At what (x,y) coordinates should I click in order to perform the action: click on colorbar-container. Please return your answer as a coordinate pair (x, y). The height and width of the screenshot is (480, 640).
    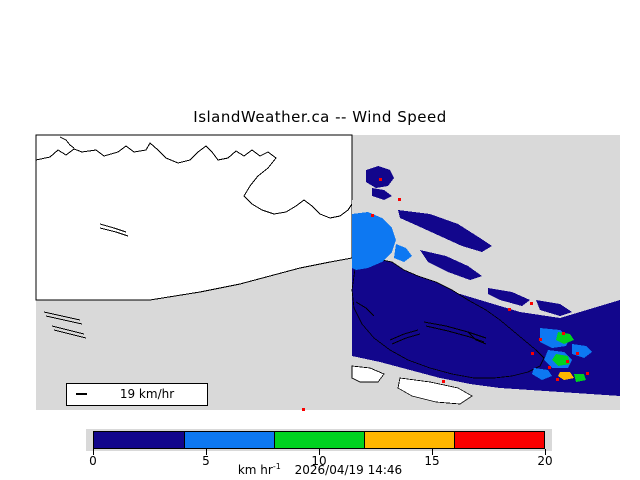
    Looking at the image, I should click on (319, 440).